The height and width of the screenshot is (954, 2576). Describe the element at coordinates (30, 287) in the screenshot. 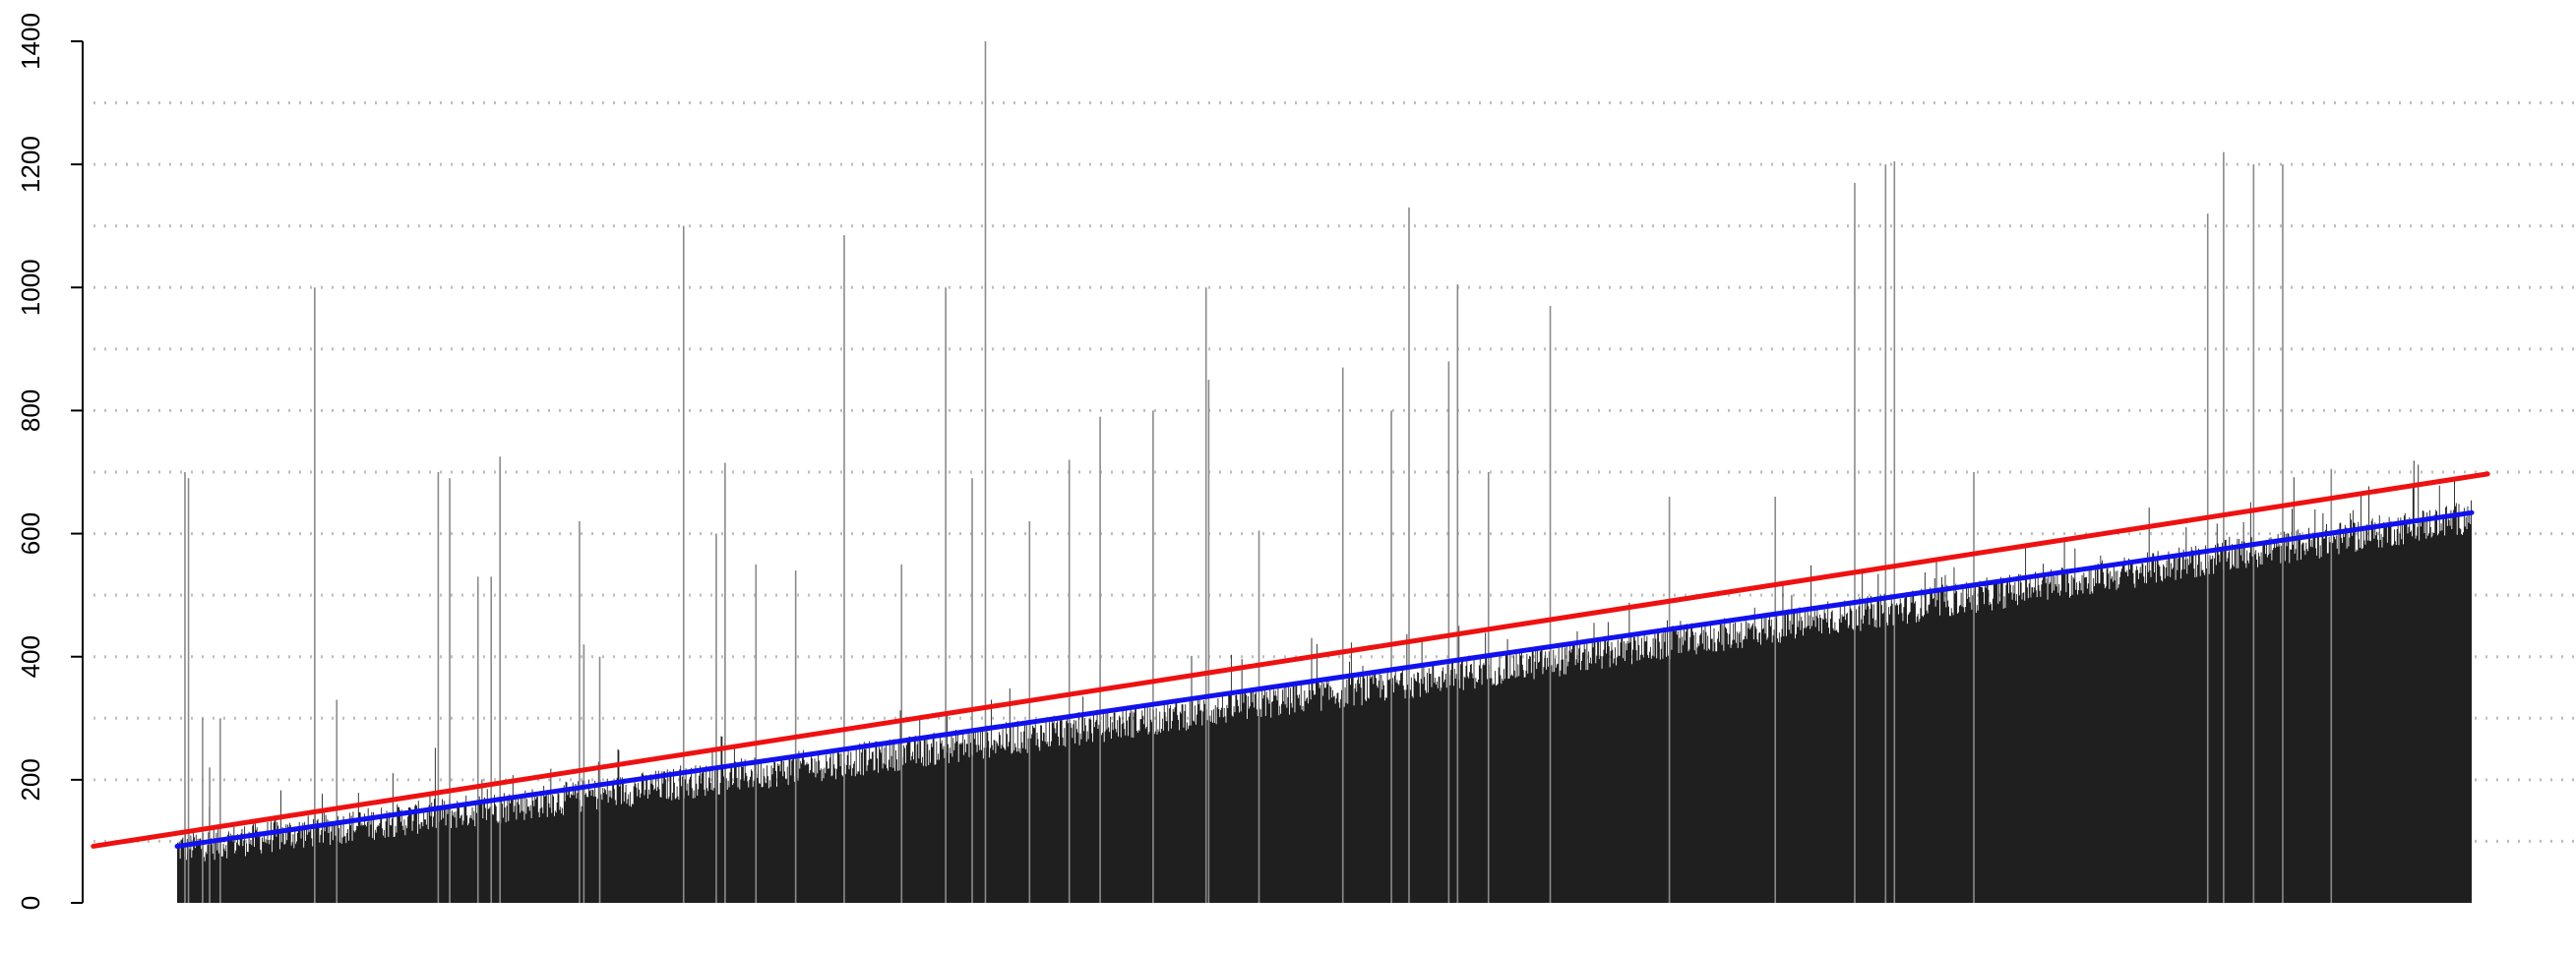

I see `y-tick-label: 1000` at that location.